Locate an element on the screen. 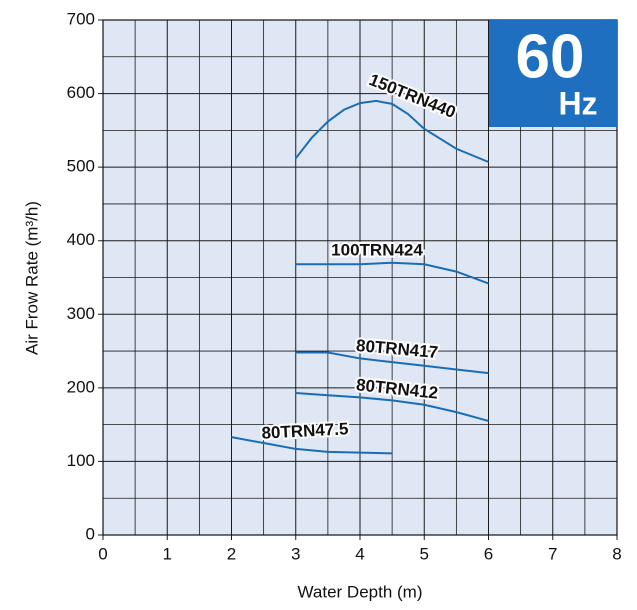 Image resolution: width=637 pixels, height=610 pixels. x-tick-label: 0 is located at coordinates (102, 553).